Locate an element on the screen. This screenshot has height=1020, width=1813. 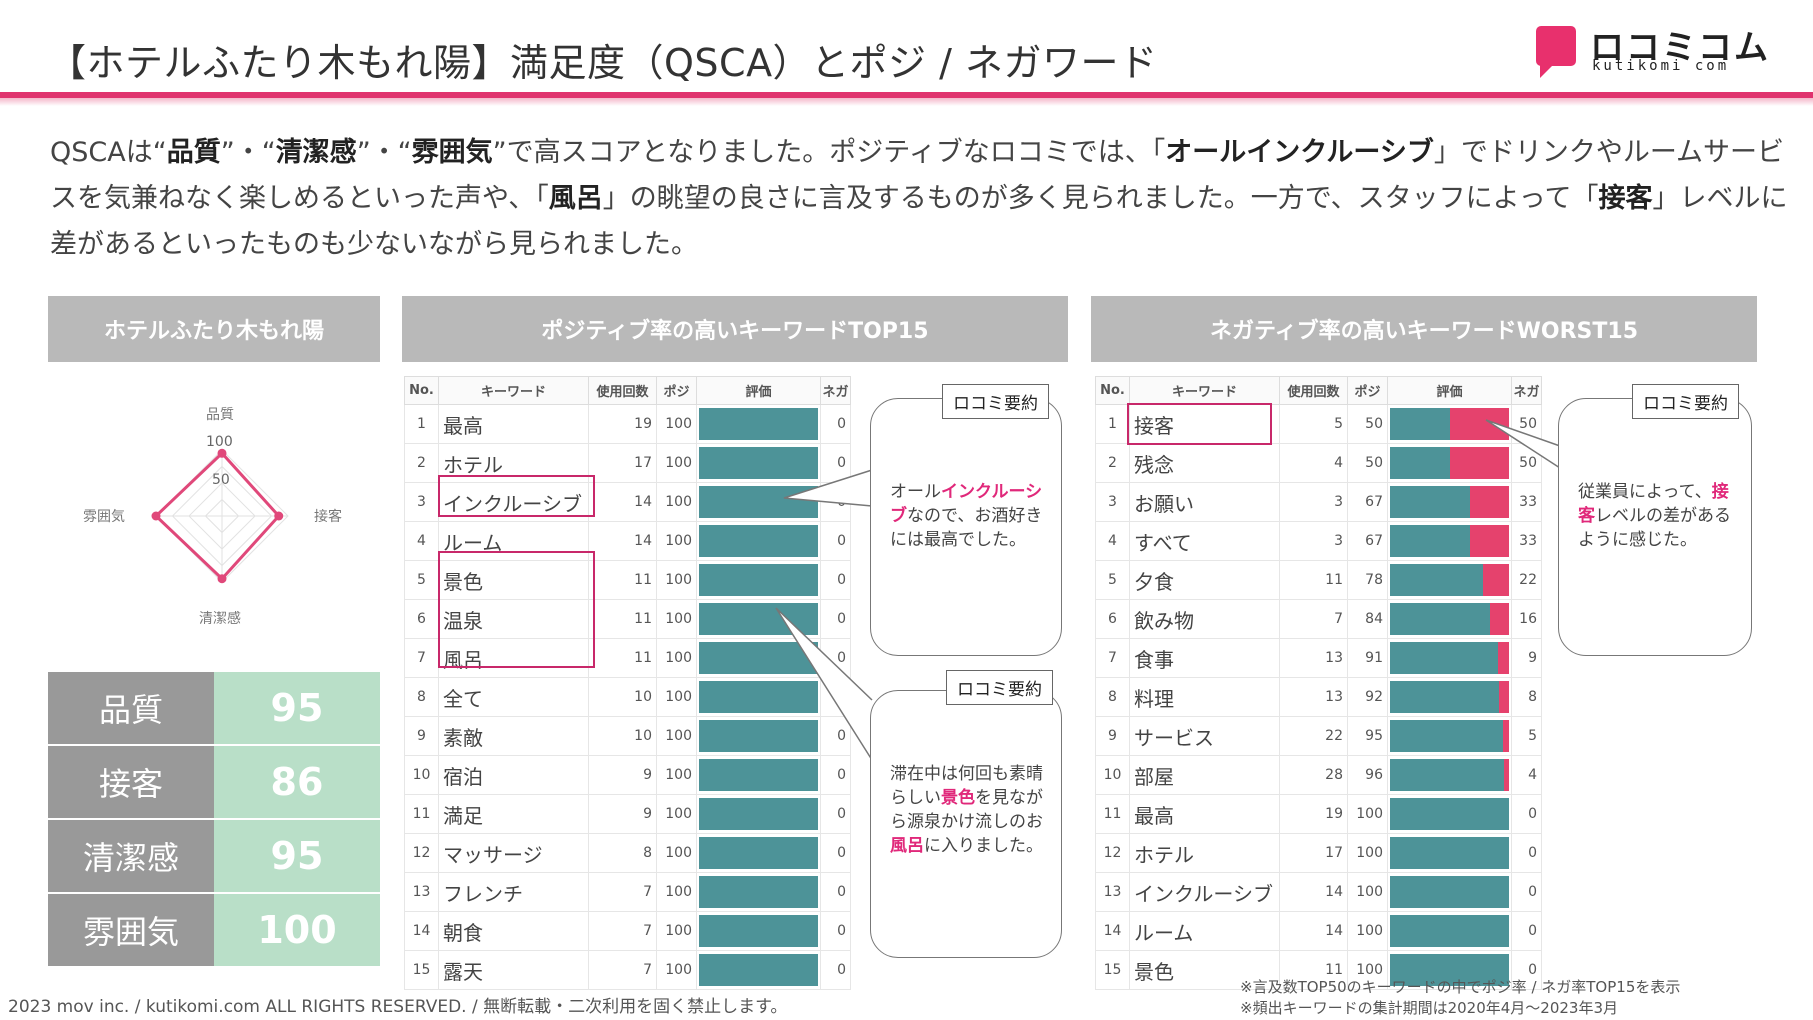
header-divider-shadow is located at coordinates (906, 102).